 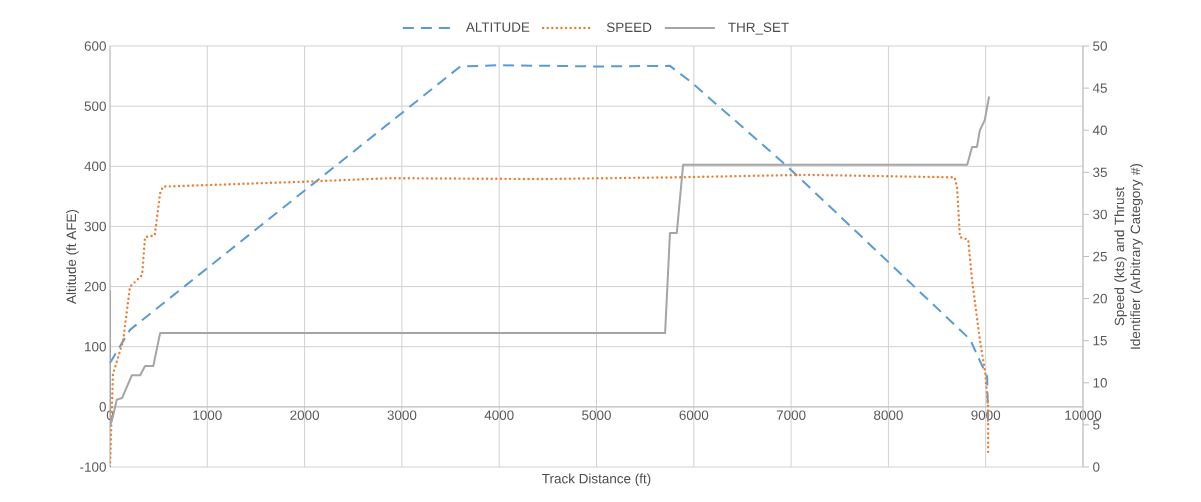 I want to click on y-tick-label: 300, so click(x=95, y=226).